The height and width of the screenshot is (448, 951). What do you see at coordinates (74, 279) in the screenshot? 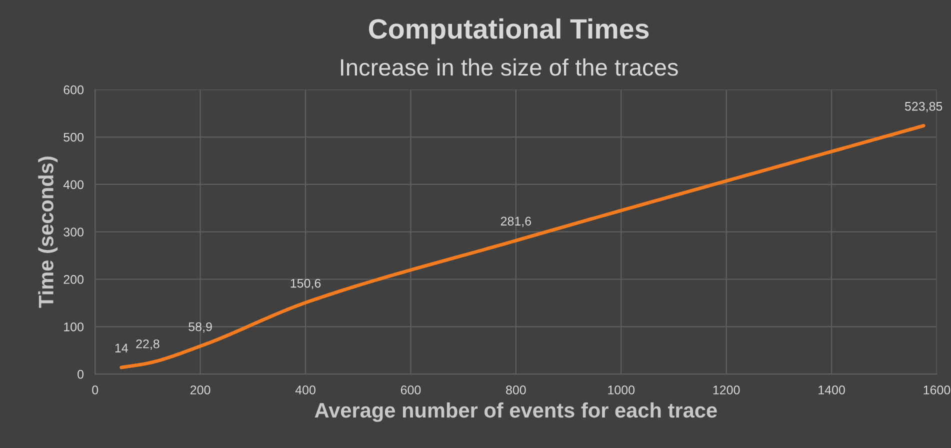
I see `y-tick-label: 200` at bounding box center [74, 279].